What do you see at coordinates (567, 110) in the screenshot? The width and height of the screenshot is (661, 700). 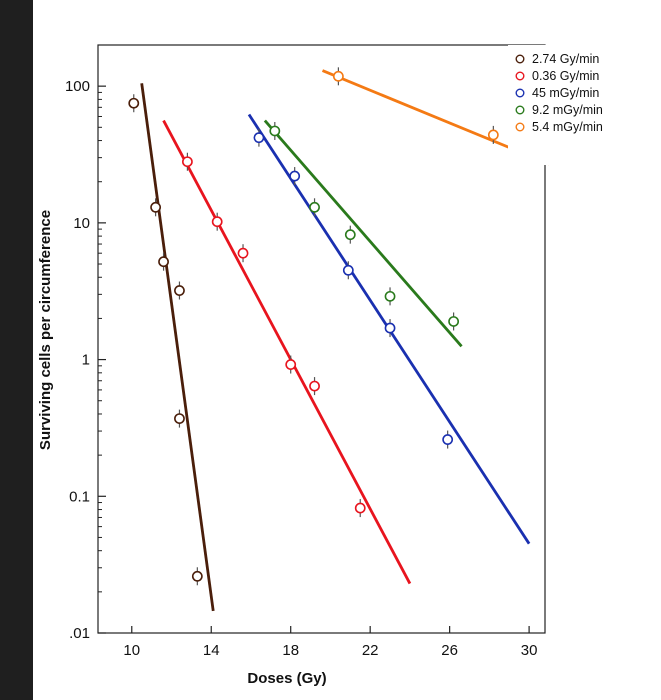 I see `legend-label-series-4: 9.2 mGy/min` at bounding box center [567, 110].